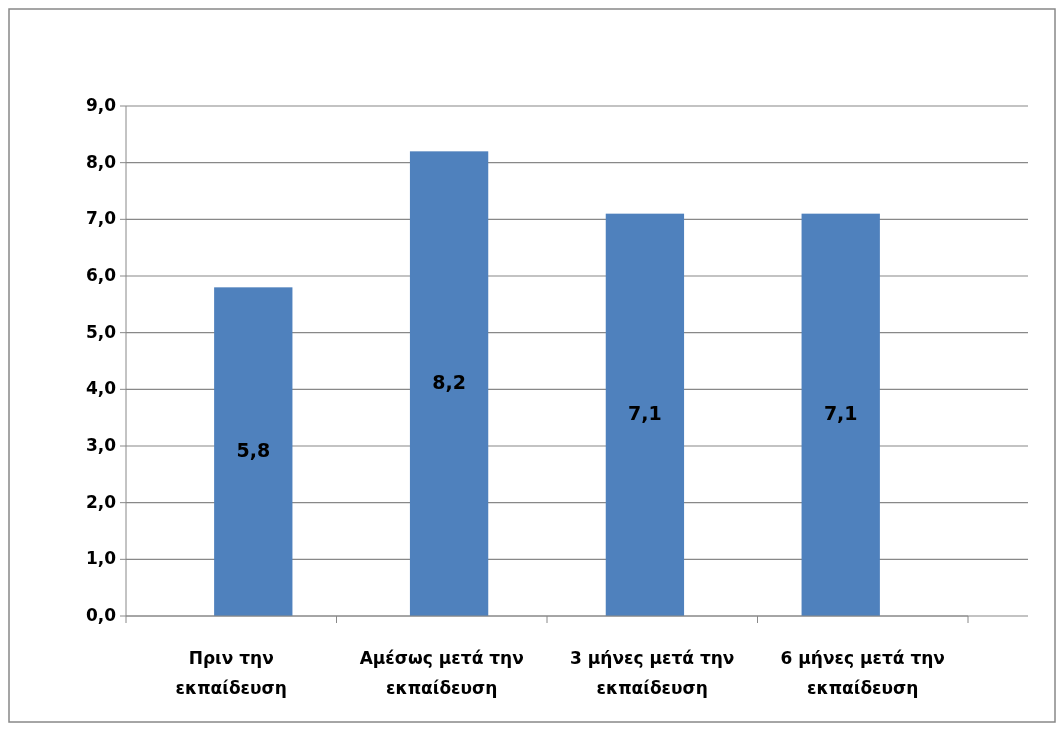  I want to click on y-tick-label: 1,0, so click(101, 558).